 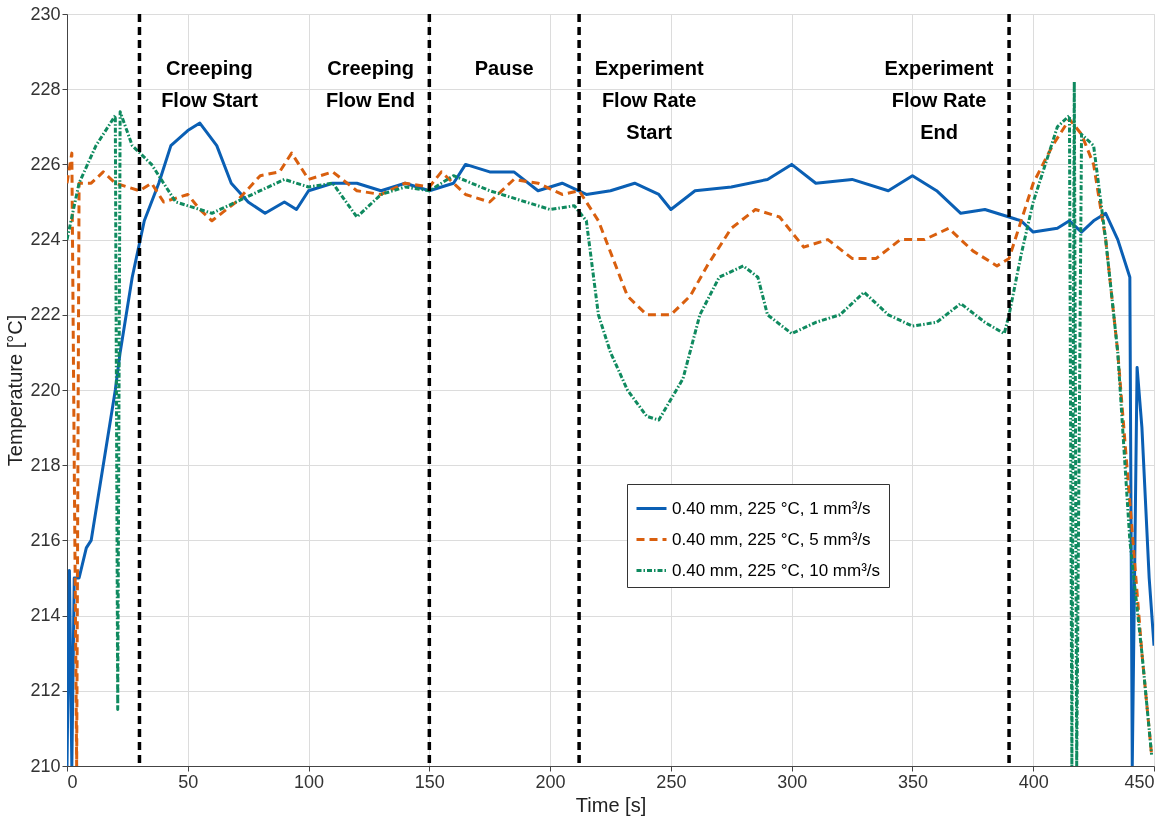 What do you see at coordinates (611, 804) in the screenshot?
I see `x-axis-title: Time [s]` at bounding box center [611, 804].